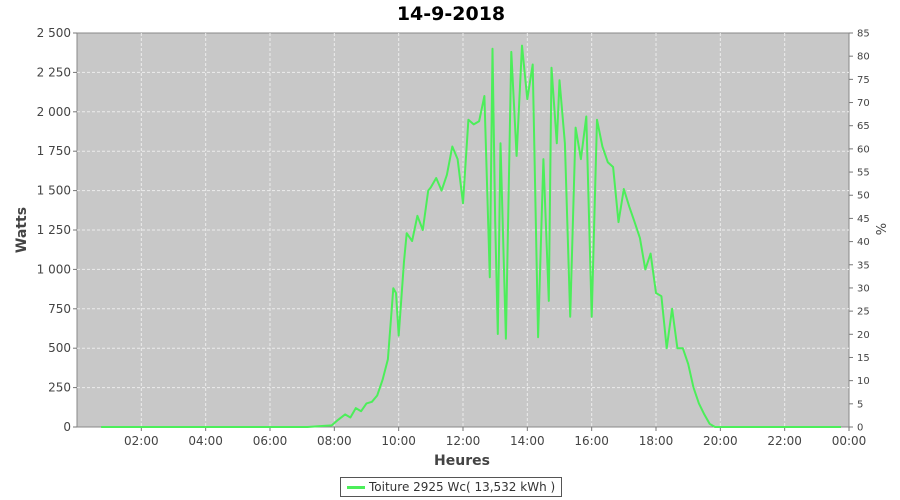  Describe the element at coordinates (462, 461) in the screenshot. I see `x-axis-label: Heures` at that location.